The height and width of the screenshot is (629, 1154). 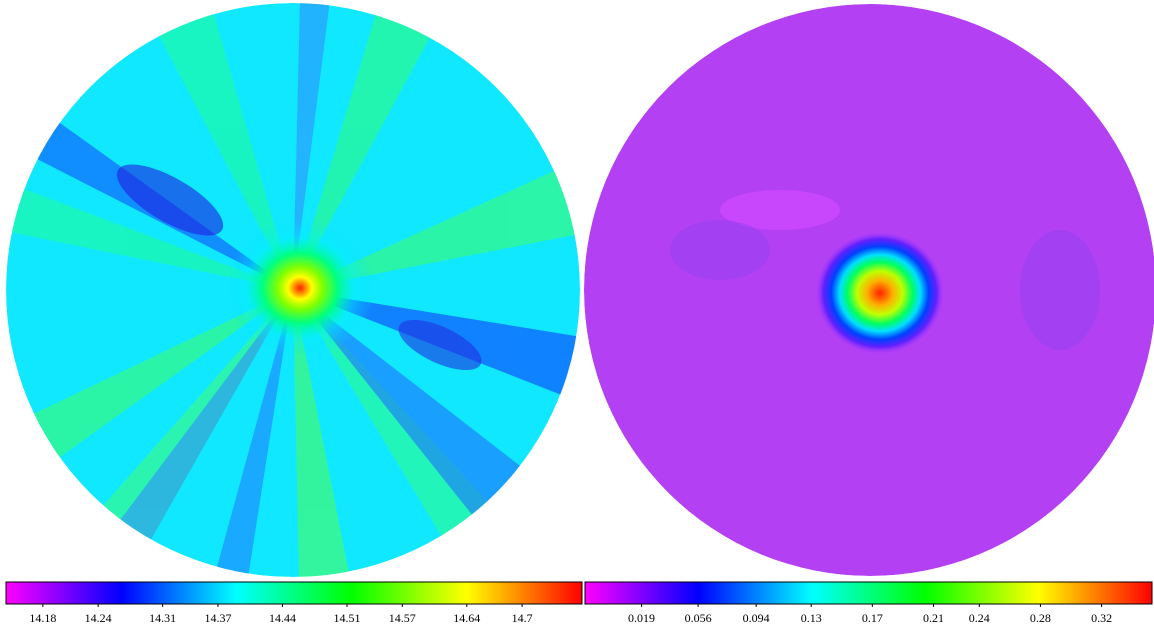 I want to click on colorbar-tick-label: 0.17, so click(x=872, y=618).